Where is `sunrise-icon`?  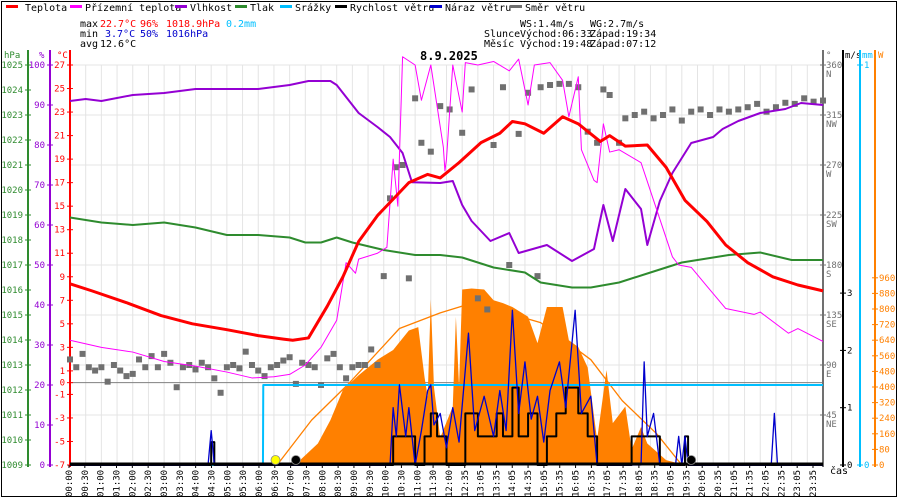
sunrise-icon is located at coordinates (275, 460).